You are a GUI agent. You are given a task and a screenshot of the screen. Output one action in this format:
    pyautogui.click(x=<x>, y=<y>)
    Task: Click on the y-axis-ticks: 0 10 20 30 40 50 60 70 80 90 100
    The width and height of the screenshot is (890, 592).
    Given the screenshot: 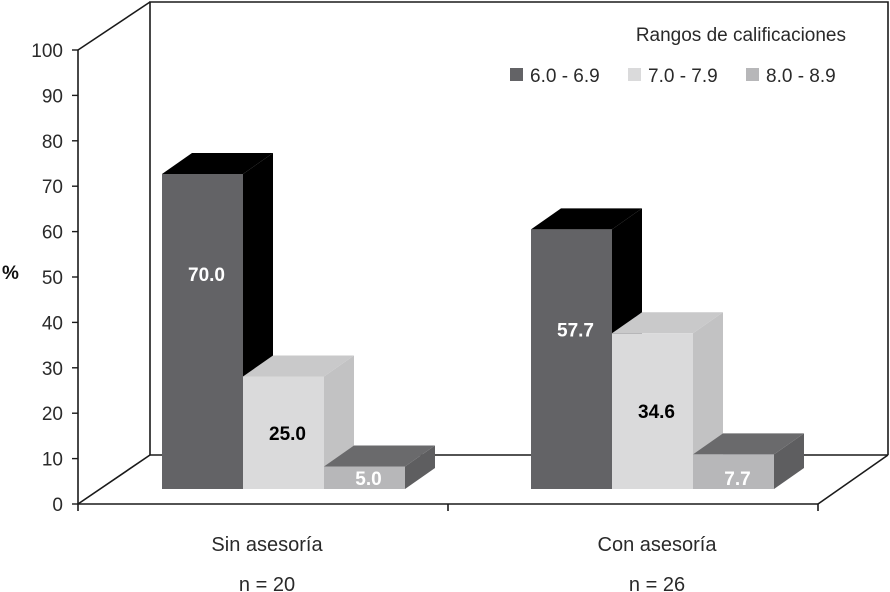 What is the action you would take?
    pyautogui.click(x=54, y=278)
    